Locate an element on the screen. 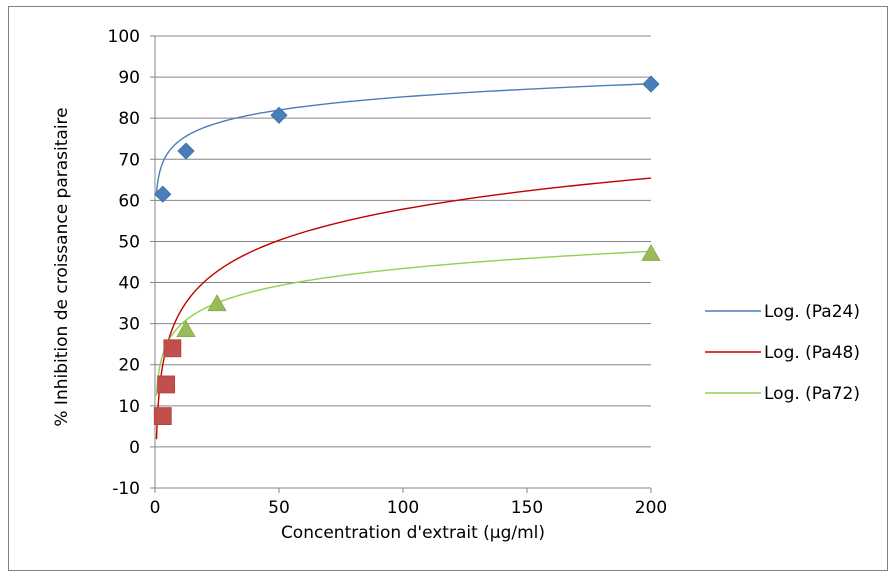 This screenshot has width=895, height=577. y-tick-label: 20 is located at coordinates (129, 366).